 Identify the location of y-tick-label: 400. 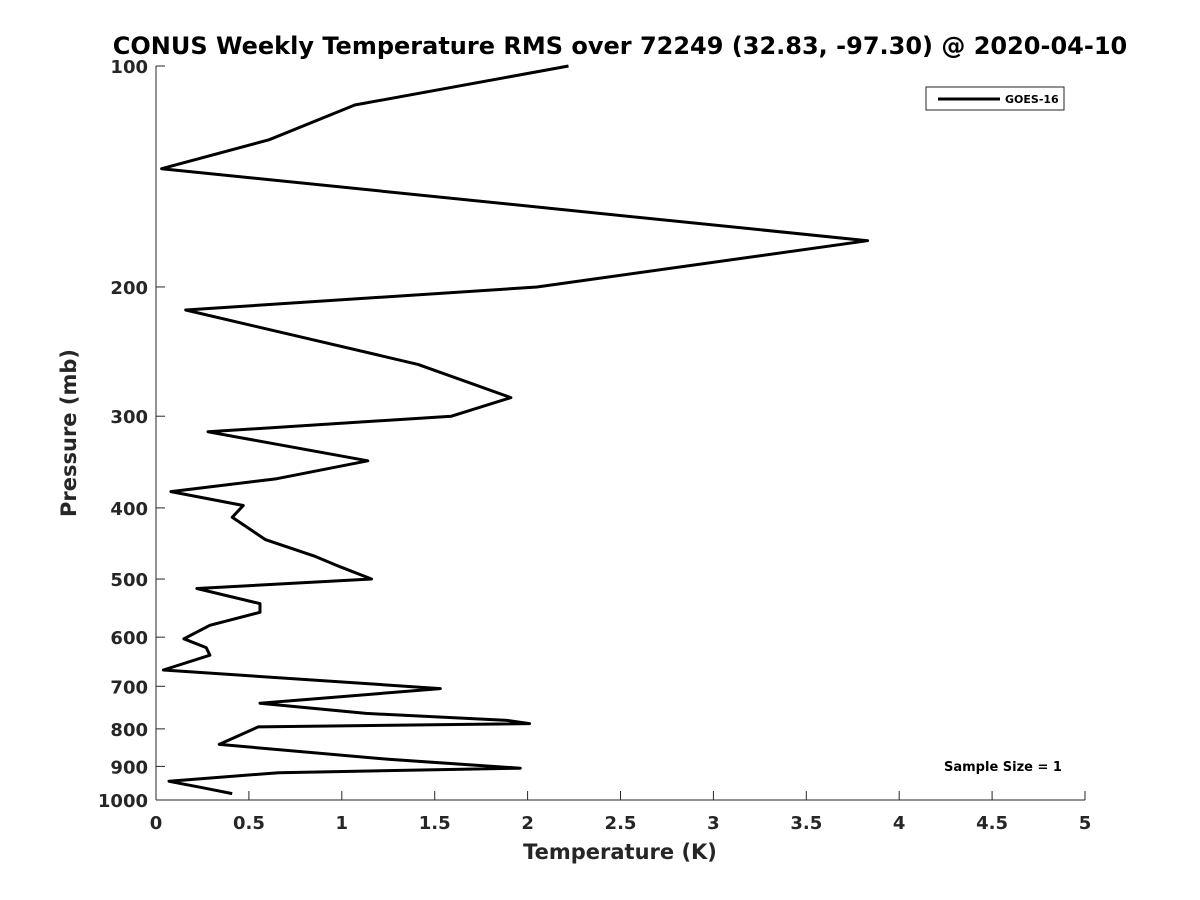
(129, 509).